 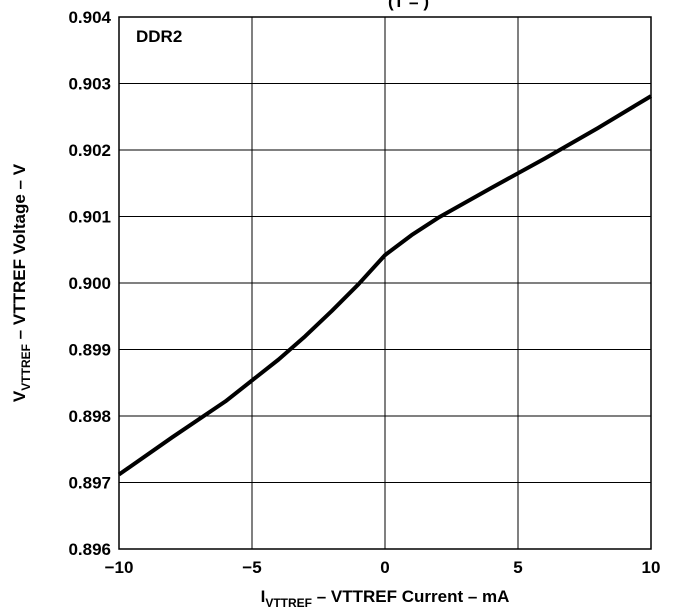 I want to click on y-tick-label: 0.897, so click(x=89, y=483).